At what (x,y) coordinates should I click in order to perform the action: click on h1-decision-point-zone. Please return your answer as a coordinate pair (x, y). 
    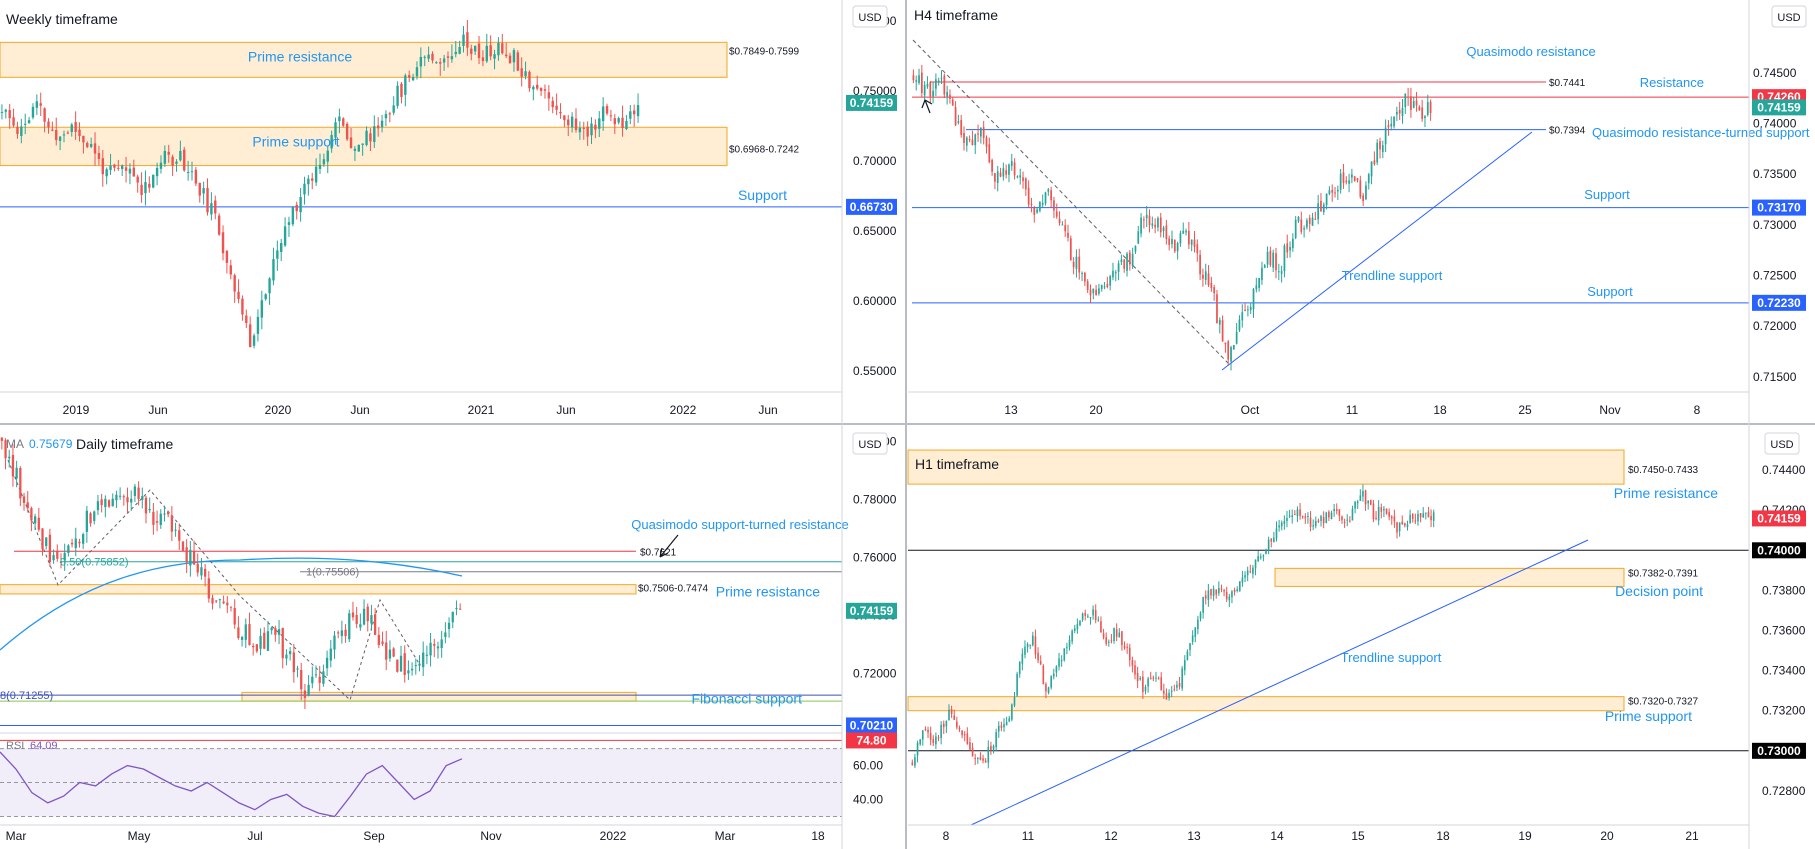
    Looking at the image, I should click on (1449, 577).